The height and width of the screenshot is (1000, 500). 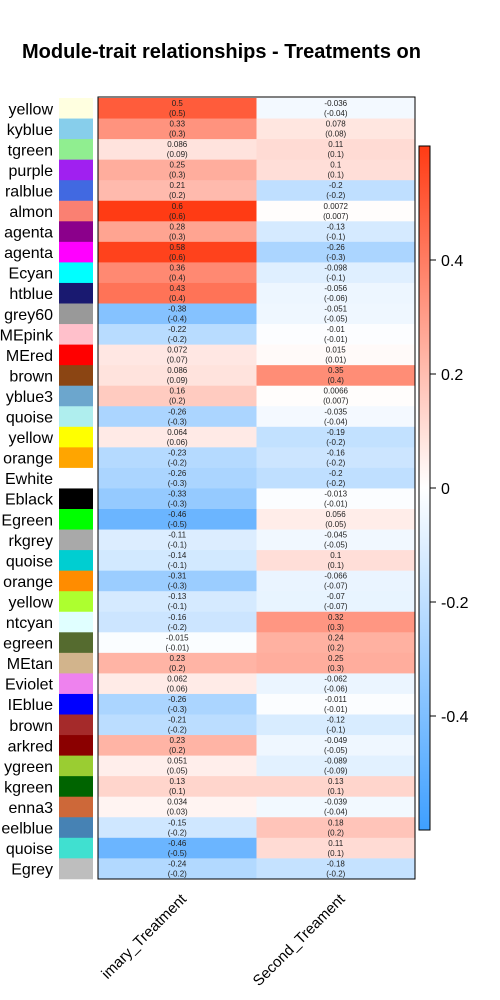 What do you see at coordinates (177, 822) in the screenshot?
I see `cell-value-label: -0.15` at bounding box center [177, 822].